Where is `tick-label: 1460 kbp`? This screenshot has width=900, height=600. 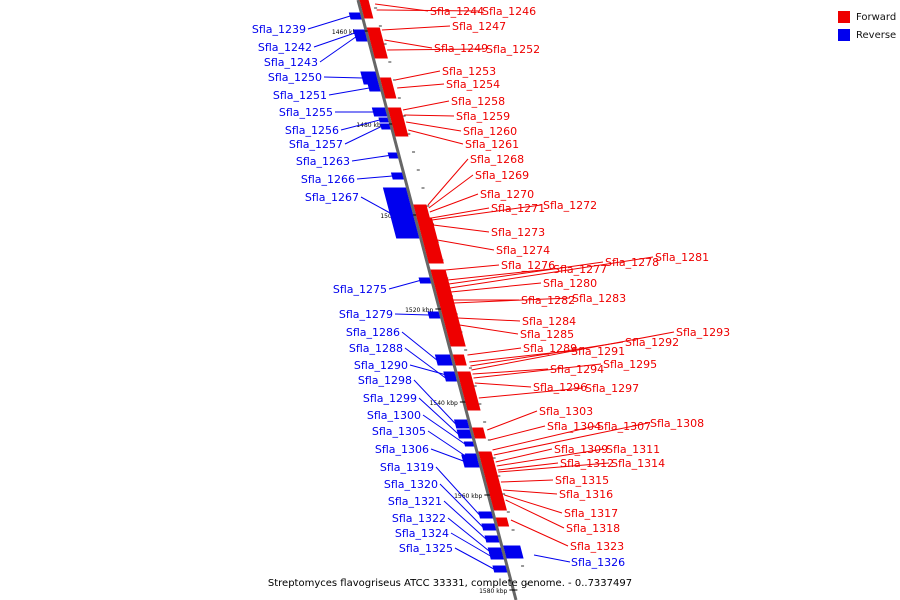 tick-label: 1460 kbp is located at coordinates (346, 32).